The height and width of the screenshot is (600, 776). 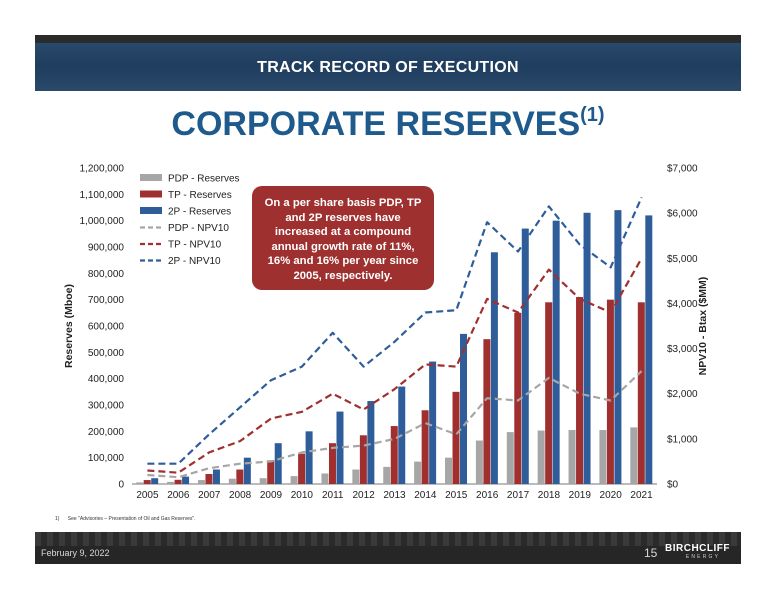 What do you see at coordinates (682, 259) in the screenshot?
I see `y2-tick-label: $5,000` at bounding box center [682, 259].